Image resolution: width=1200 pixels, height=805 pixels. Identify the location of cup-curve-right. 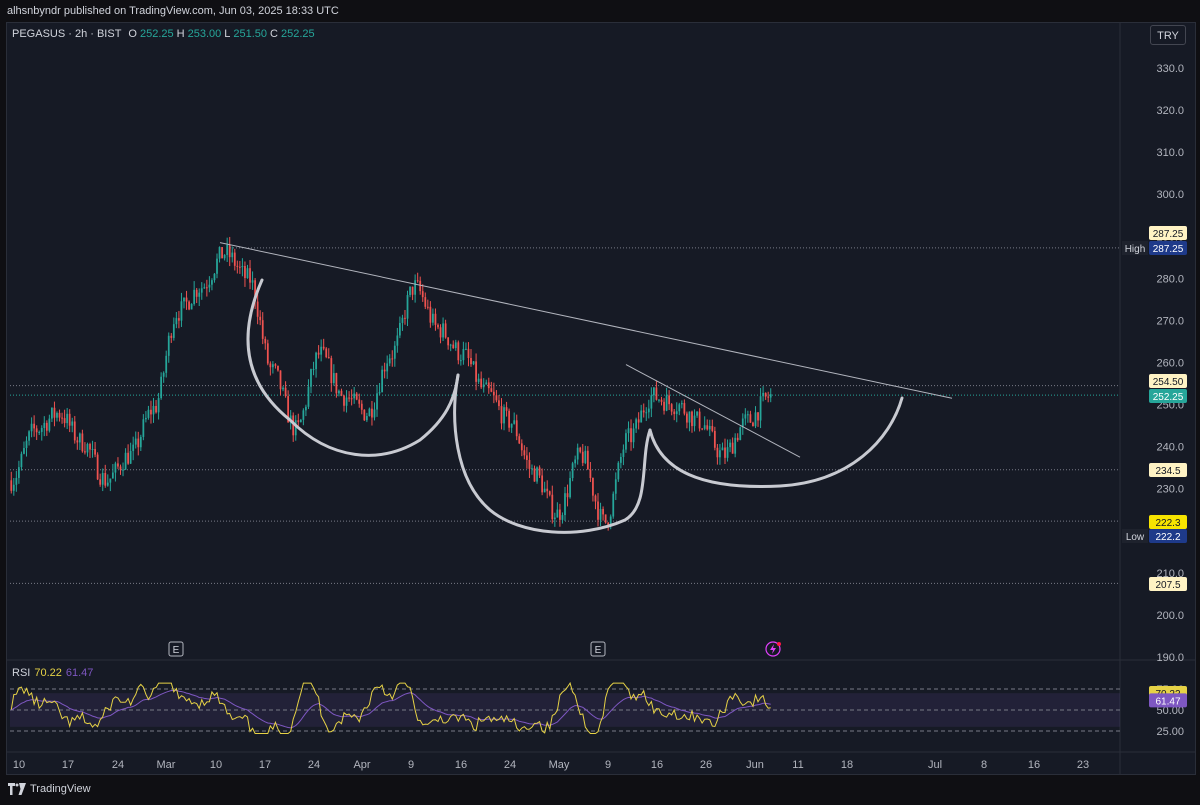
(776, 442).